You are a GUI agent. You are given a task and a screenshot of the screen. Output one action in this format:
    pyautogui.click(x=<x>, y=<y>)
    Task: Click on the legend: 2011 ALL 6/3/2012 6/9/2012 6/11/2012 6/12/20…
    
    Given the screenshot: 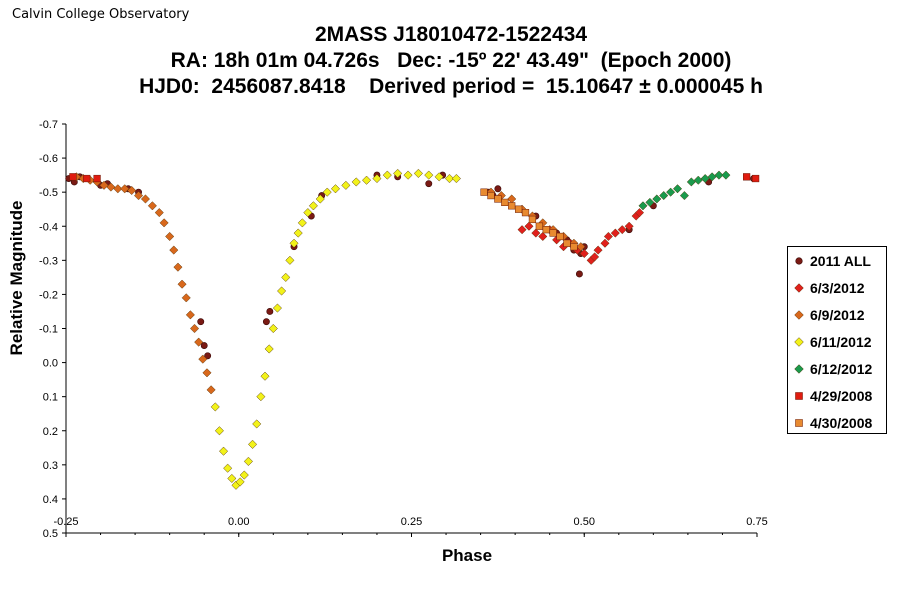 What is the action you would take?
    pyautogui.click(x=837, y=340)
    